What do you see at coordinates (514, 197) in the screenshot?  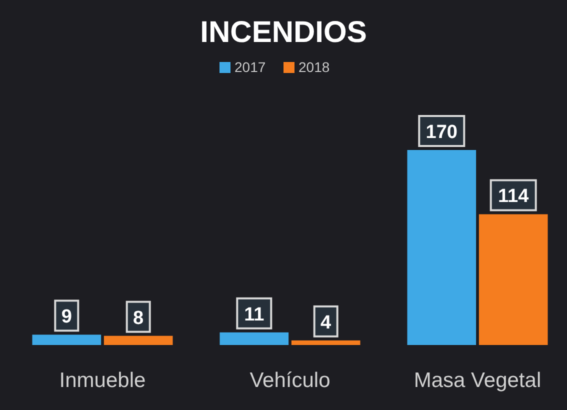 I see `data-label: 114` at bounding box center [514, 197].